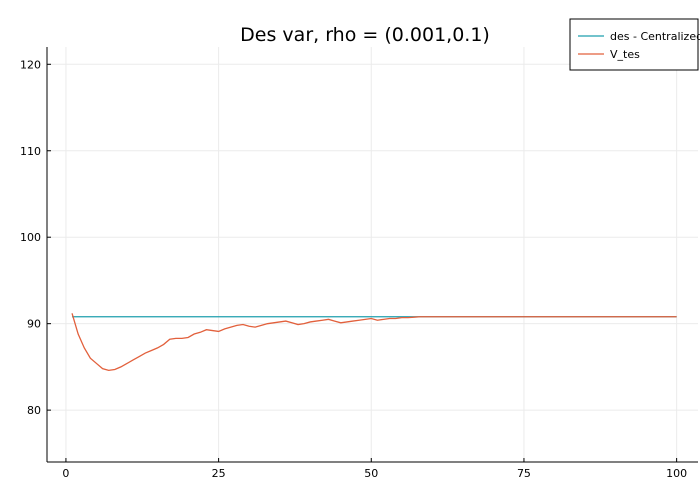 The image size is (700, 500). I want to click on x-tick-label: 0, so click(65, 473).